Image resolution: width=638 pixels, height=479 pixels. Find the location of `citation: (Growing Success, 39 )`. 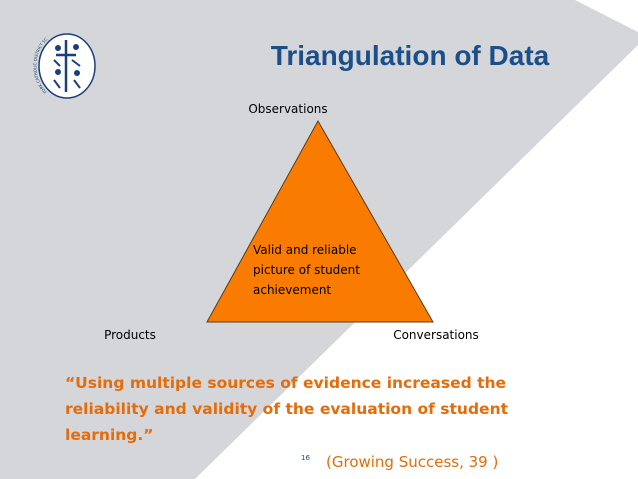

citation: (Growing Success, 39 ) is located at coordinates (412, 462).